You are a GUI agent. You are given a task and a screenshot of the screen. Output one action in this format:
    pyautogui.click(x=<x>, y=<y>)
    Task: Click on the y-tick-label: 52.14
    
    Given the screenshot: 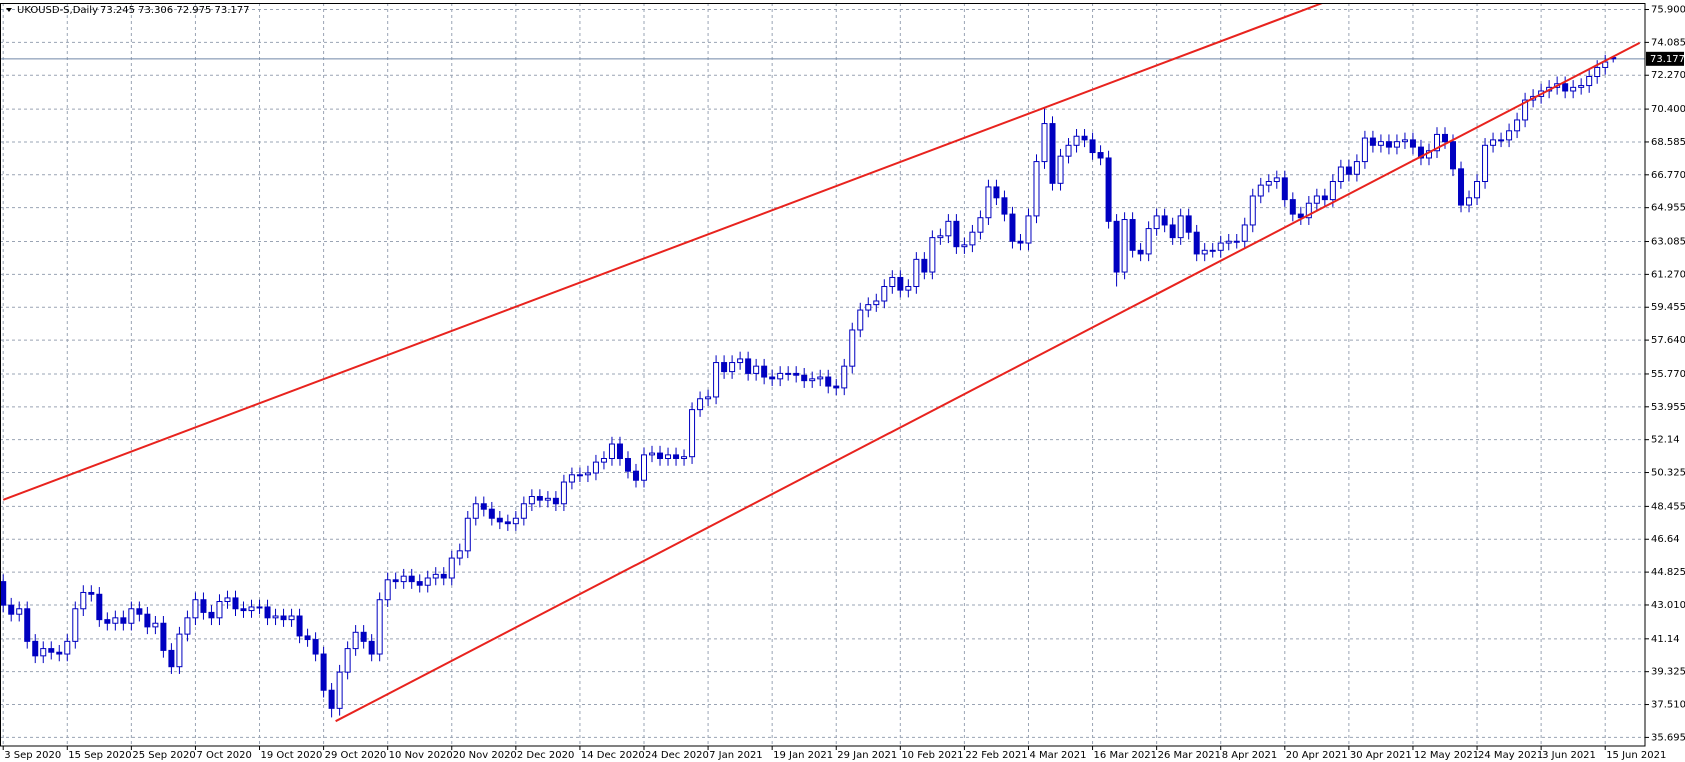 What is the action you would take?
    pyautogui.click(x=1665, y=440)
    